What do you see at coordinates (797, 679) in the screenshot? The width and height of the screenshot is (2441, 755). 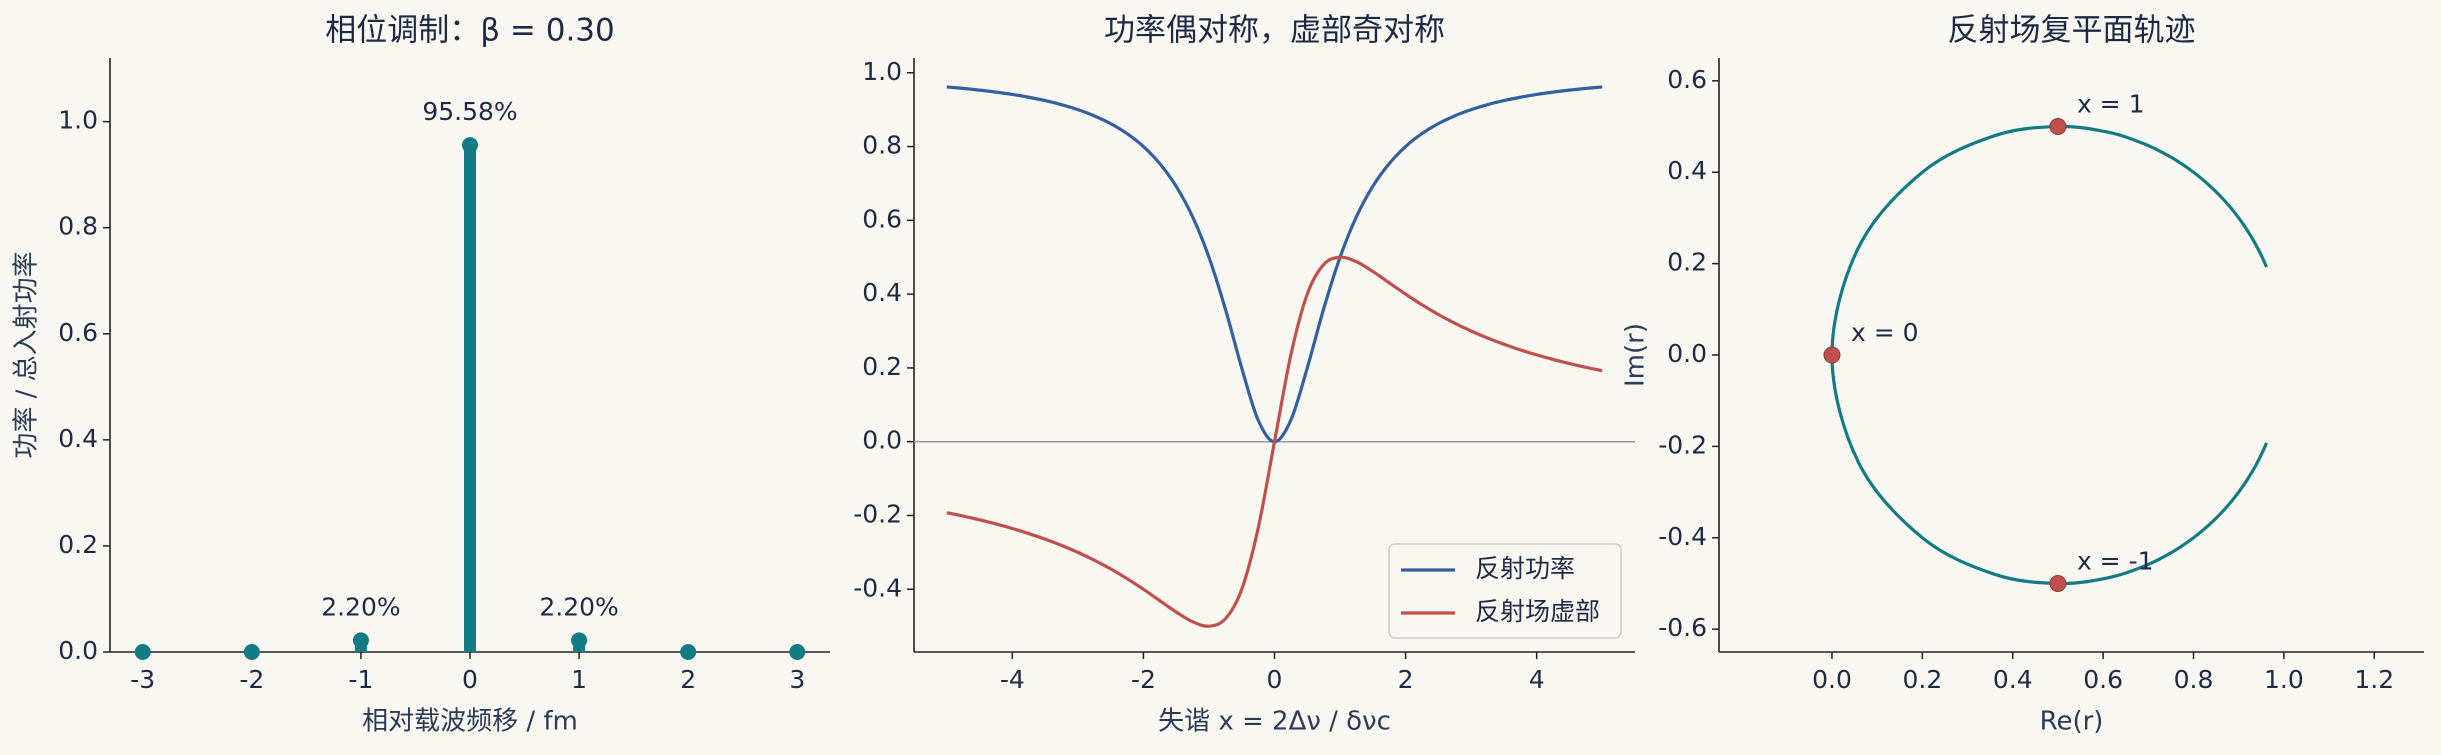 I see `x-tick-label: 3` at bounding box center [797, 679].